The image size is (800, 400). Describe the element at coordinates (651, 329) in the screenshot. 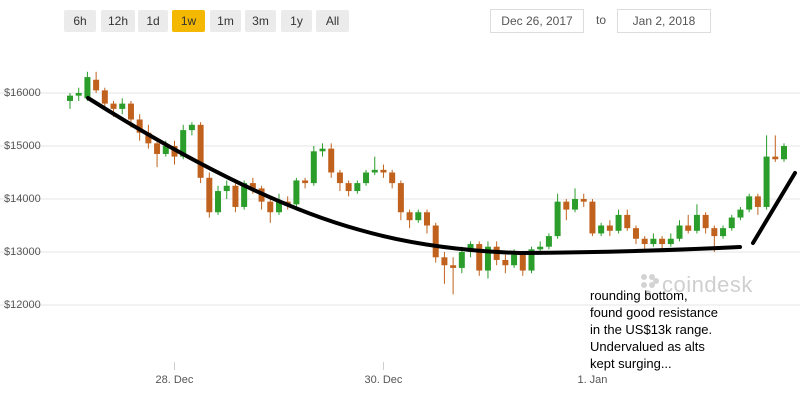

I see `annotation-line: in the US$13k range.` at that location.